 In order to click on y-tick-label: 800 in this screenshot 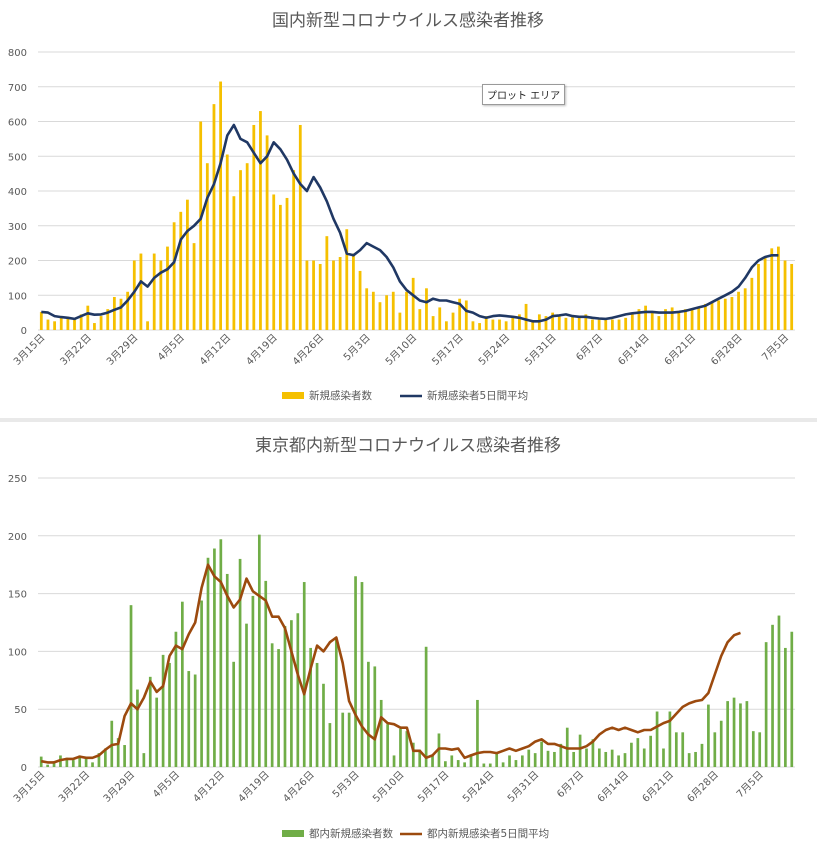, I will do `click(17, 53)`.